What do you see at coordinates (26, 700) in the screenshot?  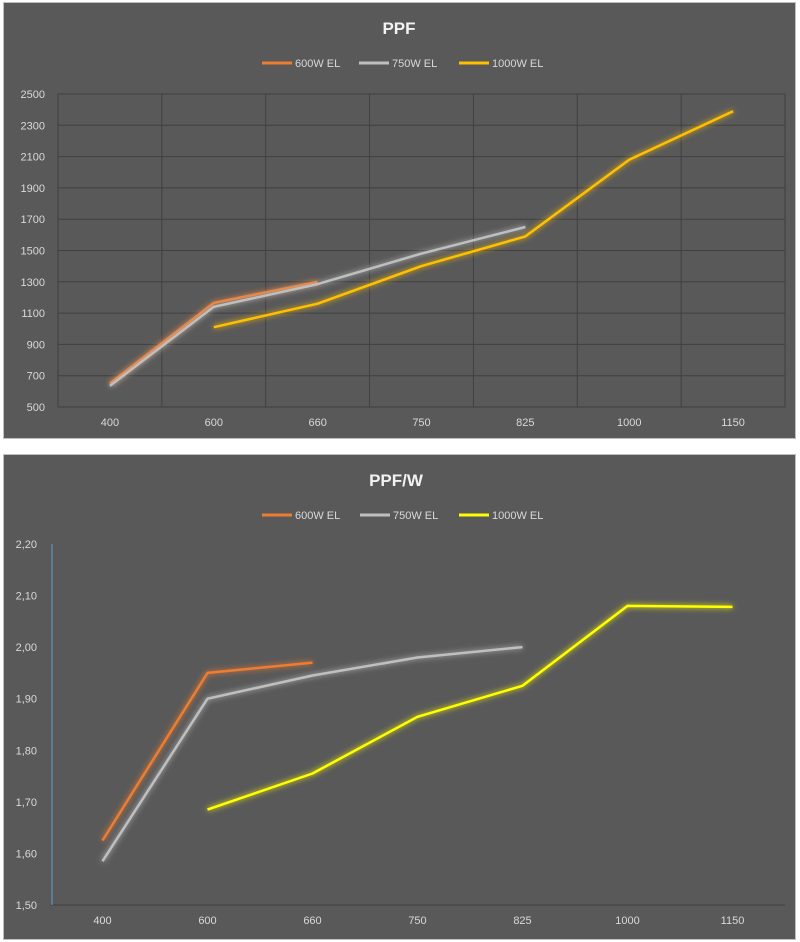 I see `y-tick-label: 1,90` at bounding box center [26, 700].